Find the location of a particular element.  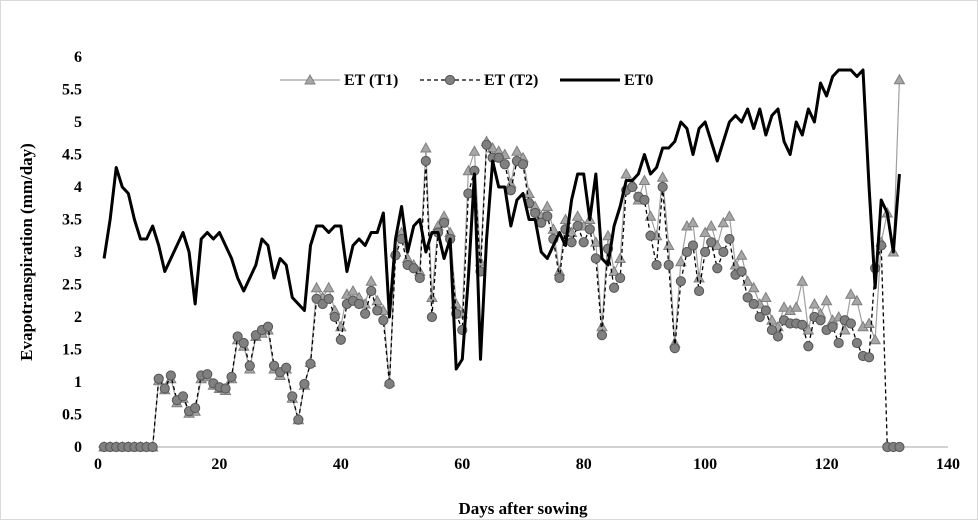

x-tick-label: 100 is located at coordinates (705, 464).